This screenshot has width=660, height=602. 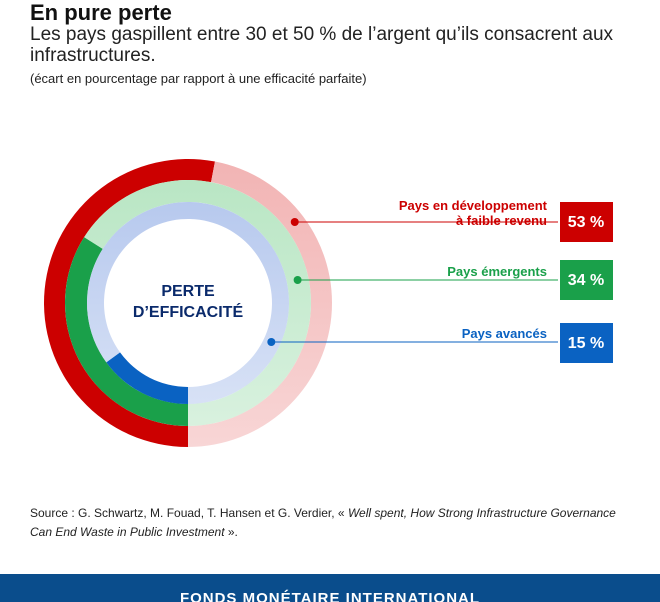 What do you see at coordinates (501, 220) in the screenshot?
I see `legend-label-1-line-2: à faible revenu` at bounding box center [501, 220].